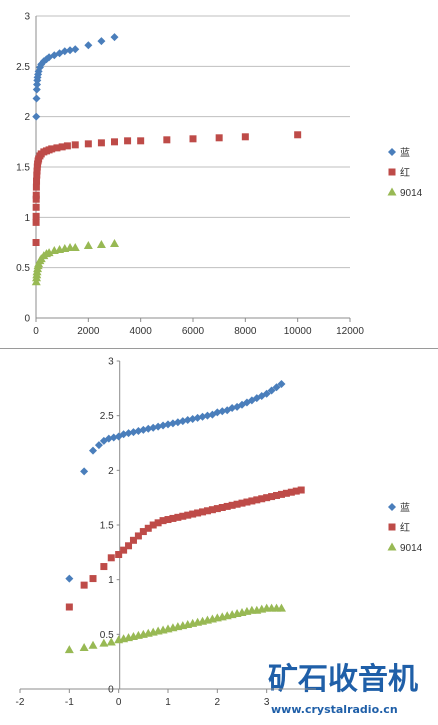 The image size is (438, 725). Describe the element at coordinates (175, 481) in the screenshot. I see `bottom-series-blue` at that location.